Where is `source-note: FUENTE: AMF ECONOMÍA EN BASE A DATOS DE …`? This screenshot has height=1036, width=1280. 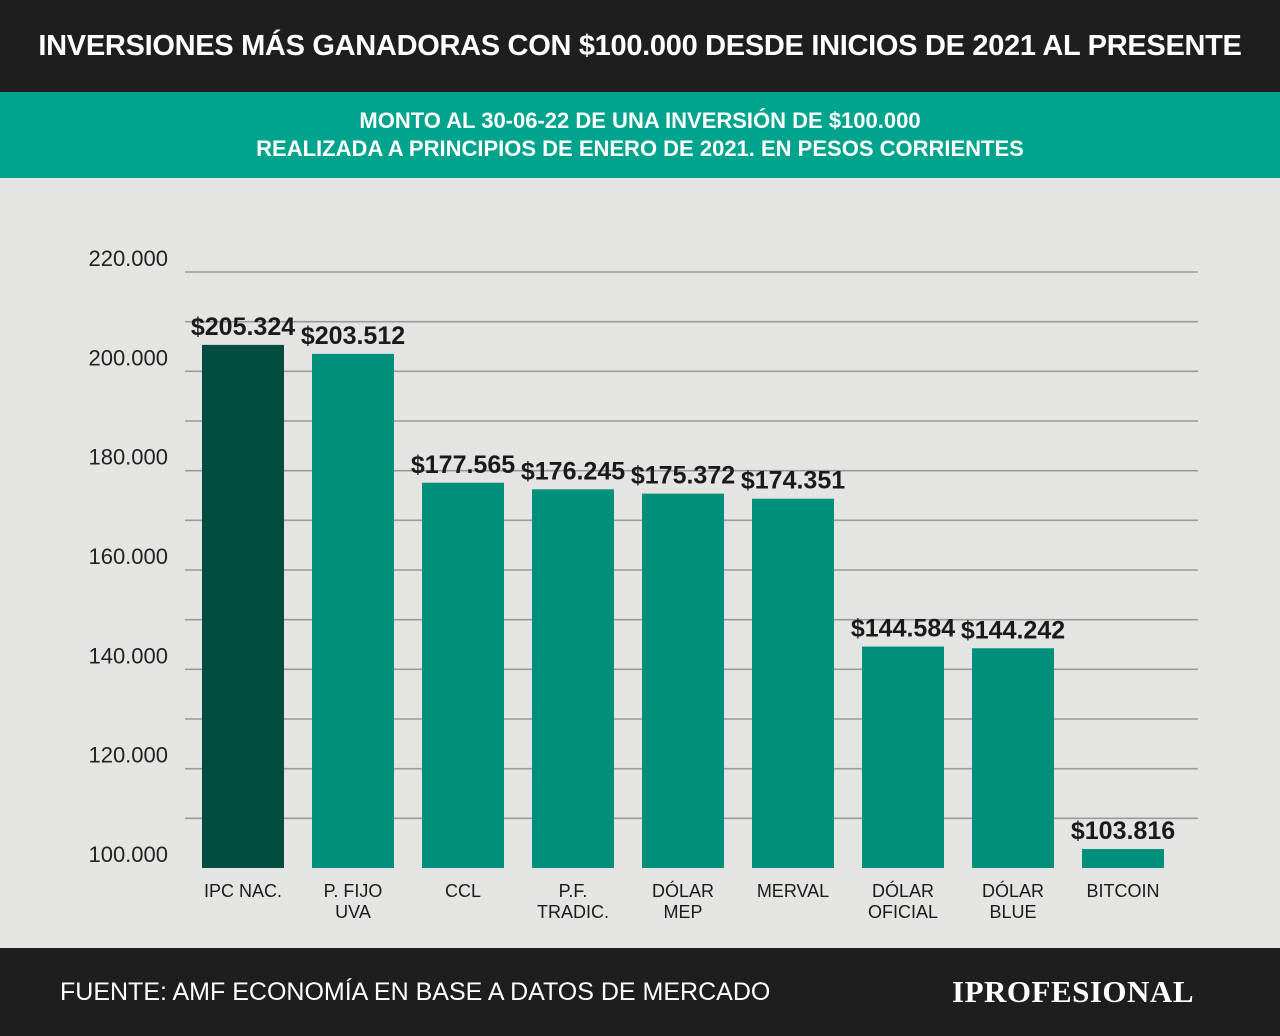 source-note: FUENTE: AMF ECONOMÍA EN BASE A DATOS DE … is located at coordinates (415, 992).